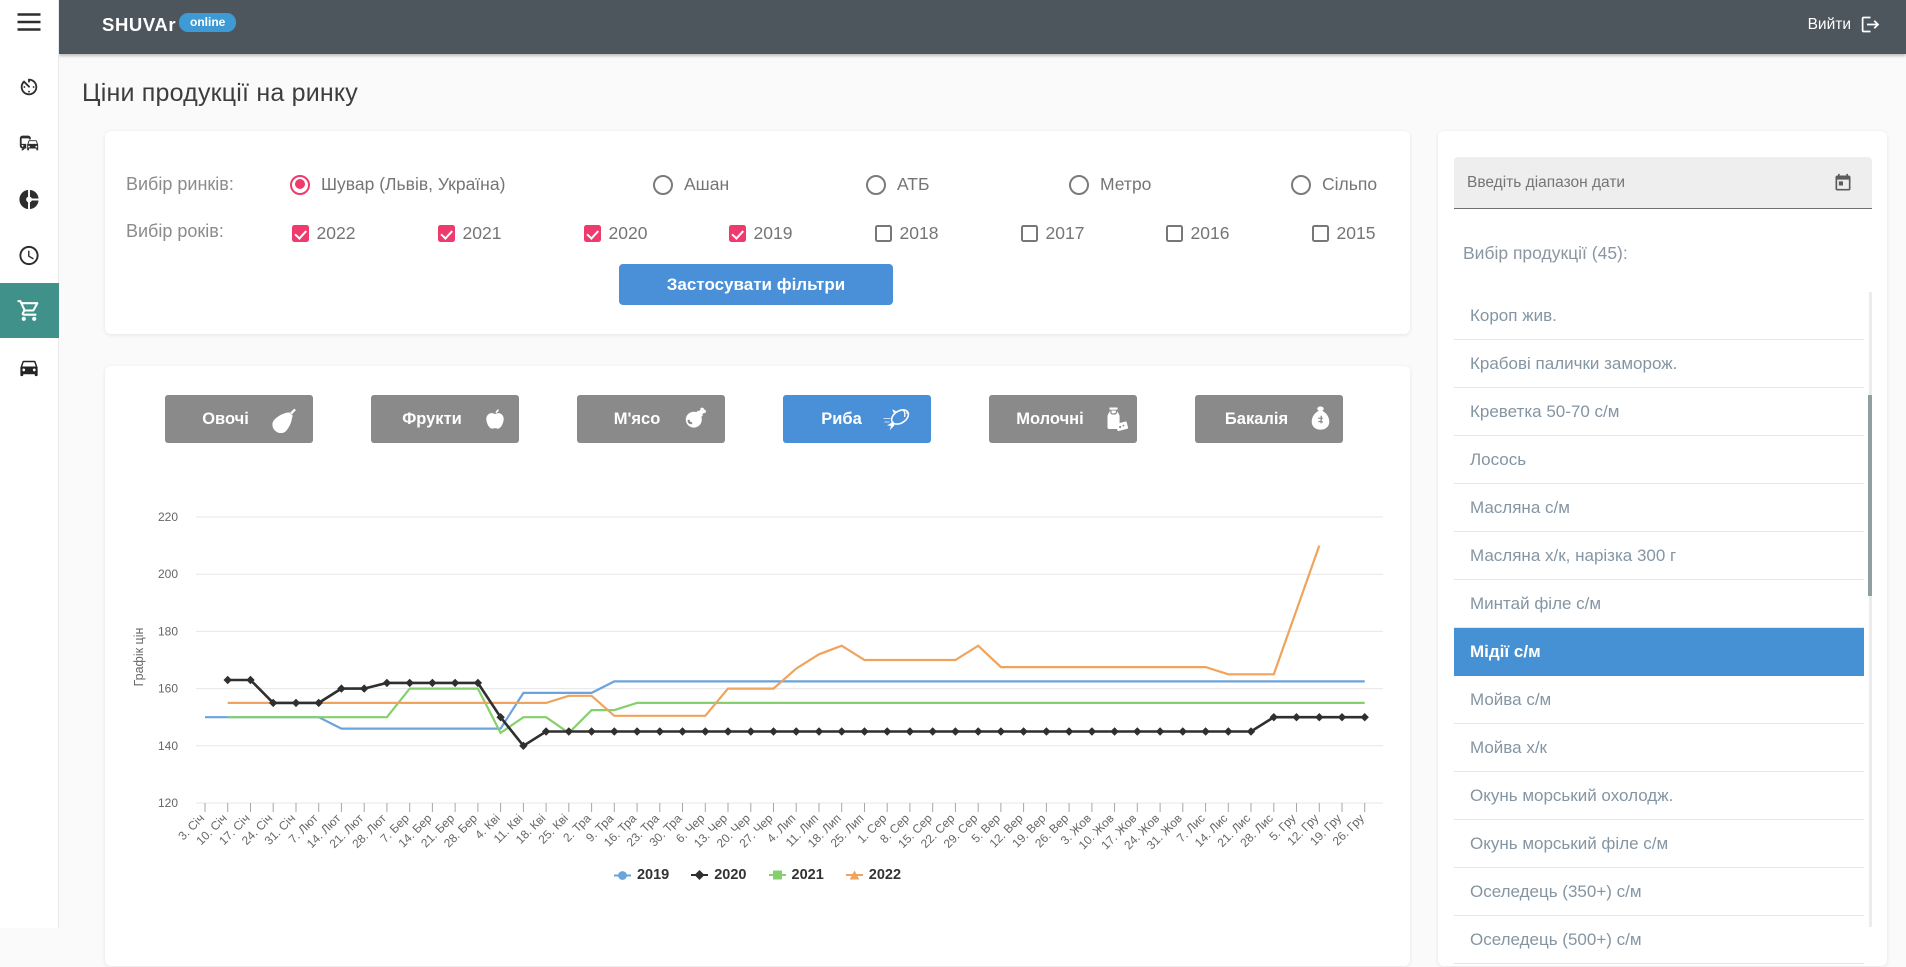  I want to click on svg-text: 220, so click(168, 517).